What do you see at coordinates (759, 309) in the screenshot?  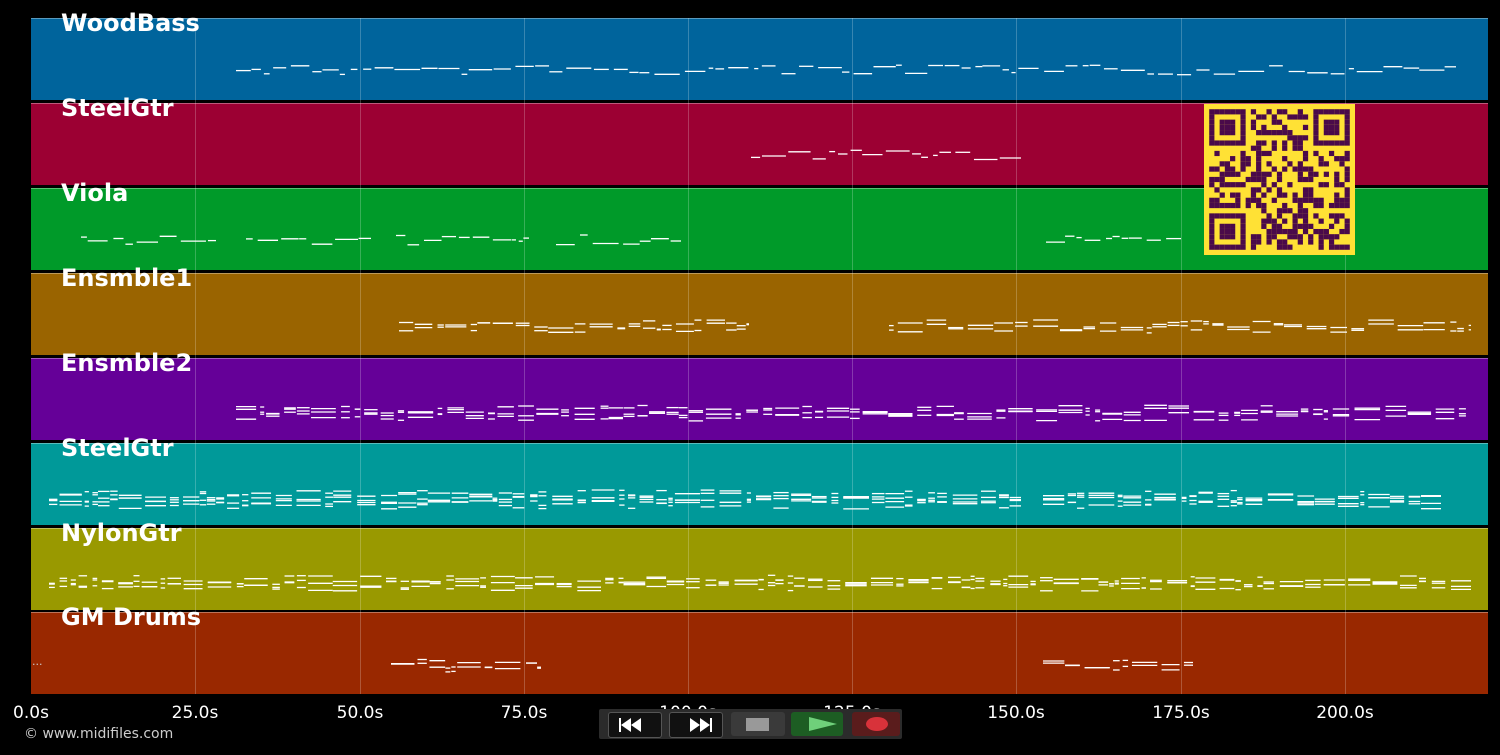 I see `track-lane: Ensmble1` at bounding box center [759, 309].